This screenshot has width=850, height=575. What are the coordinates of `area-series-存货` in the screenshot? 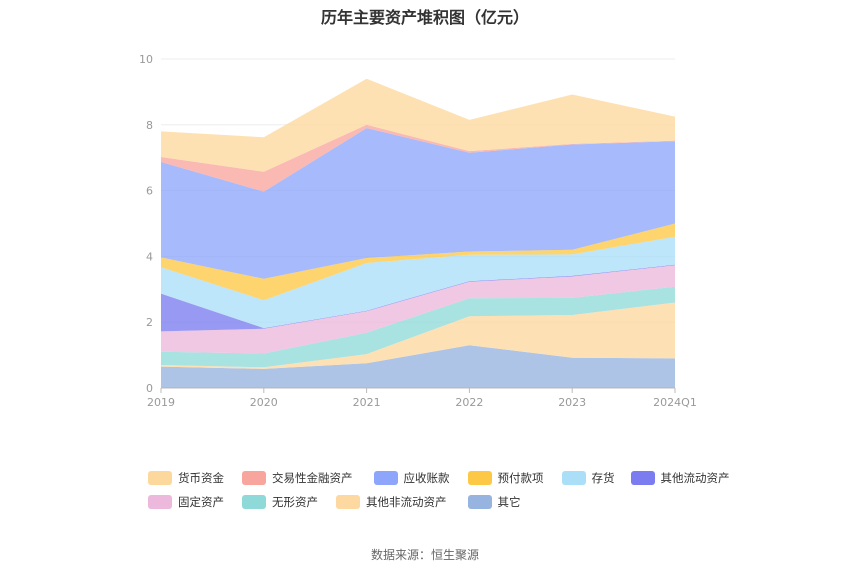 It's located at (418, 282).